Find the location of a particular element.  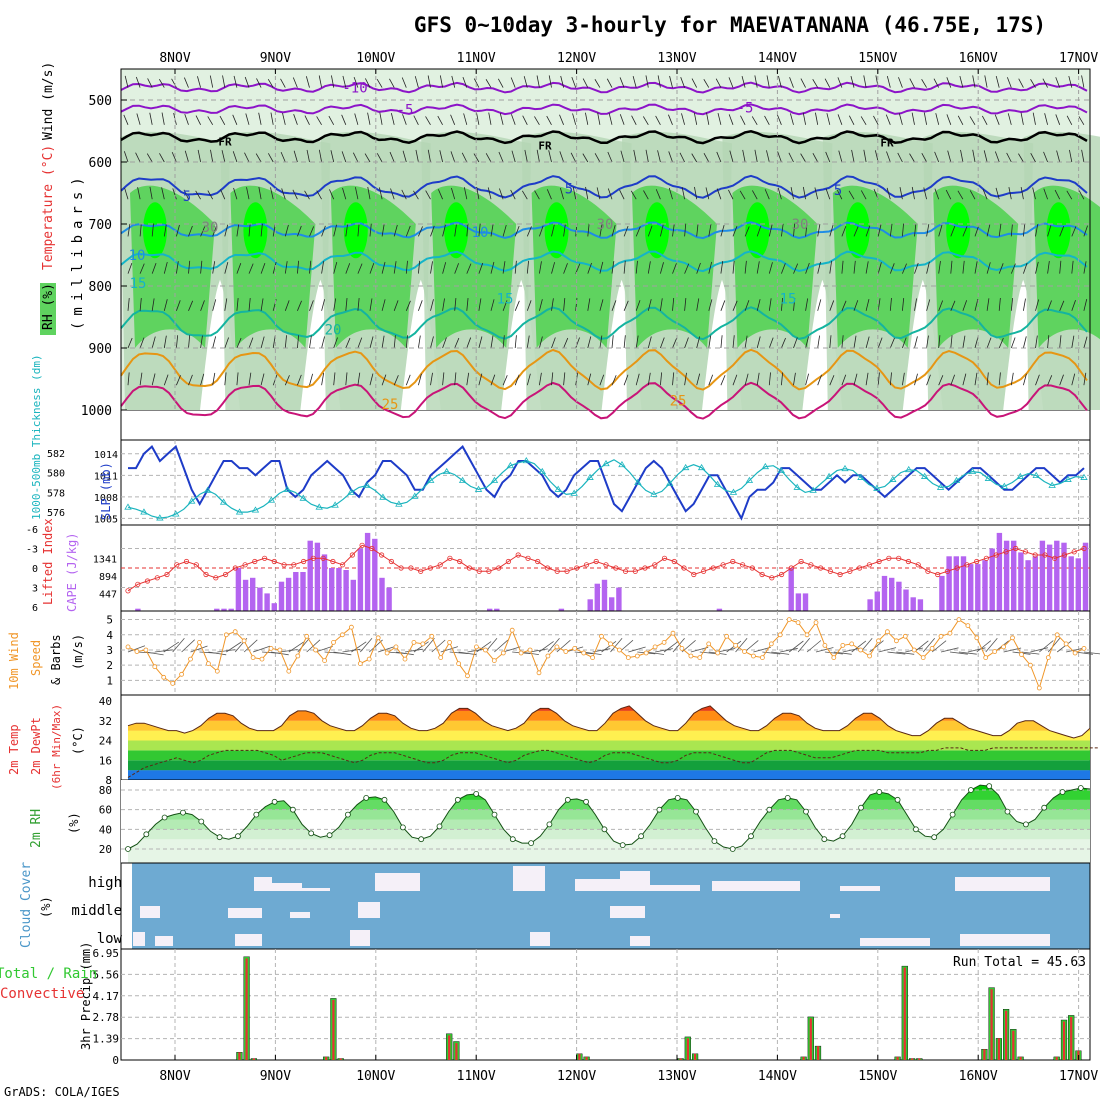

wind-ylabel-4: (m/s) is located at coordinates (78, 652).